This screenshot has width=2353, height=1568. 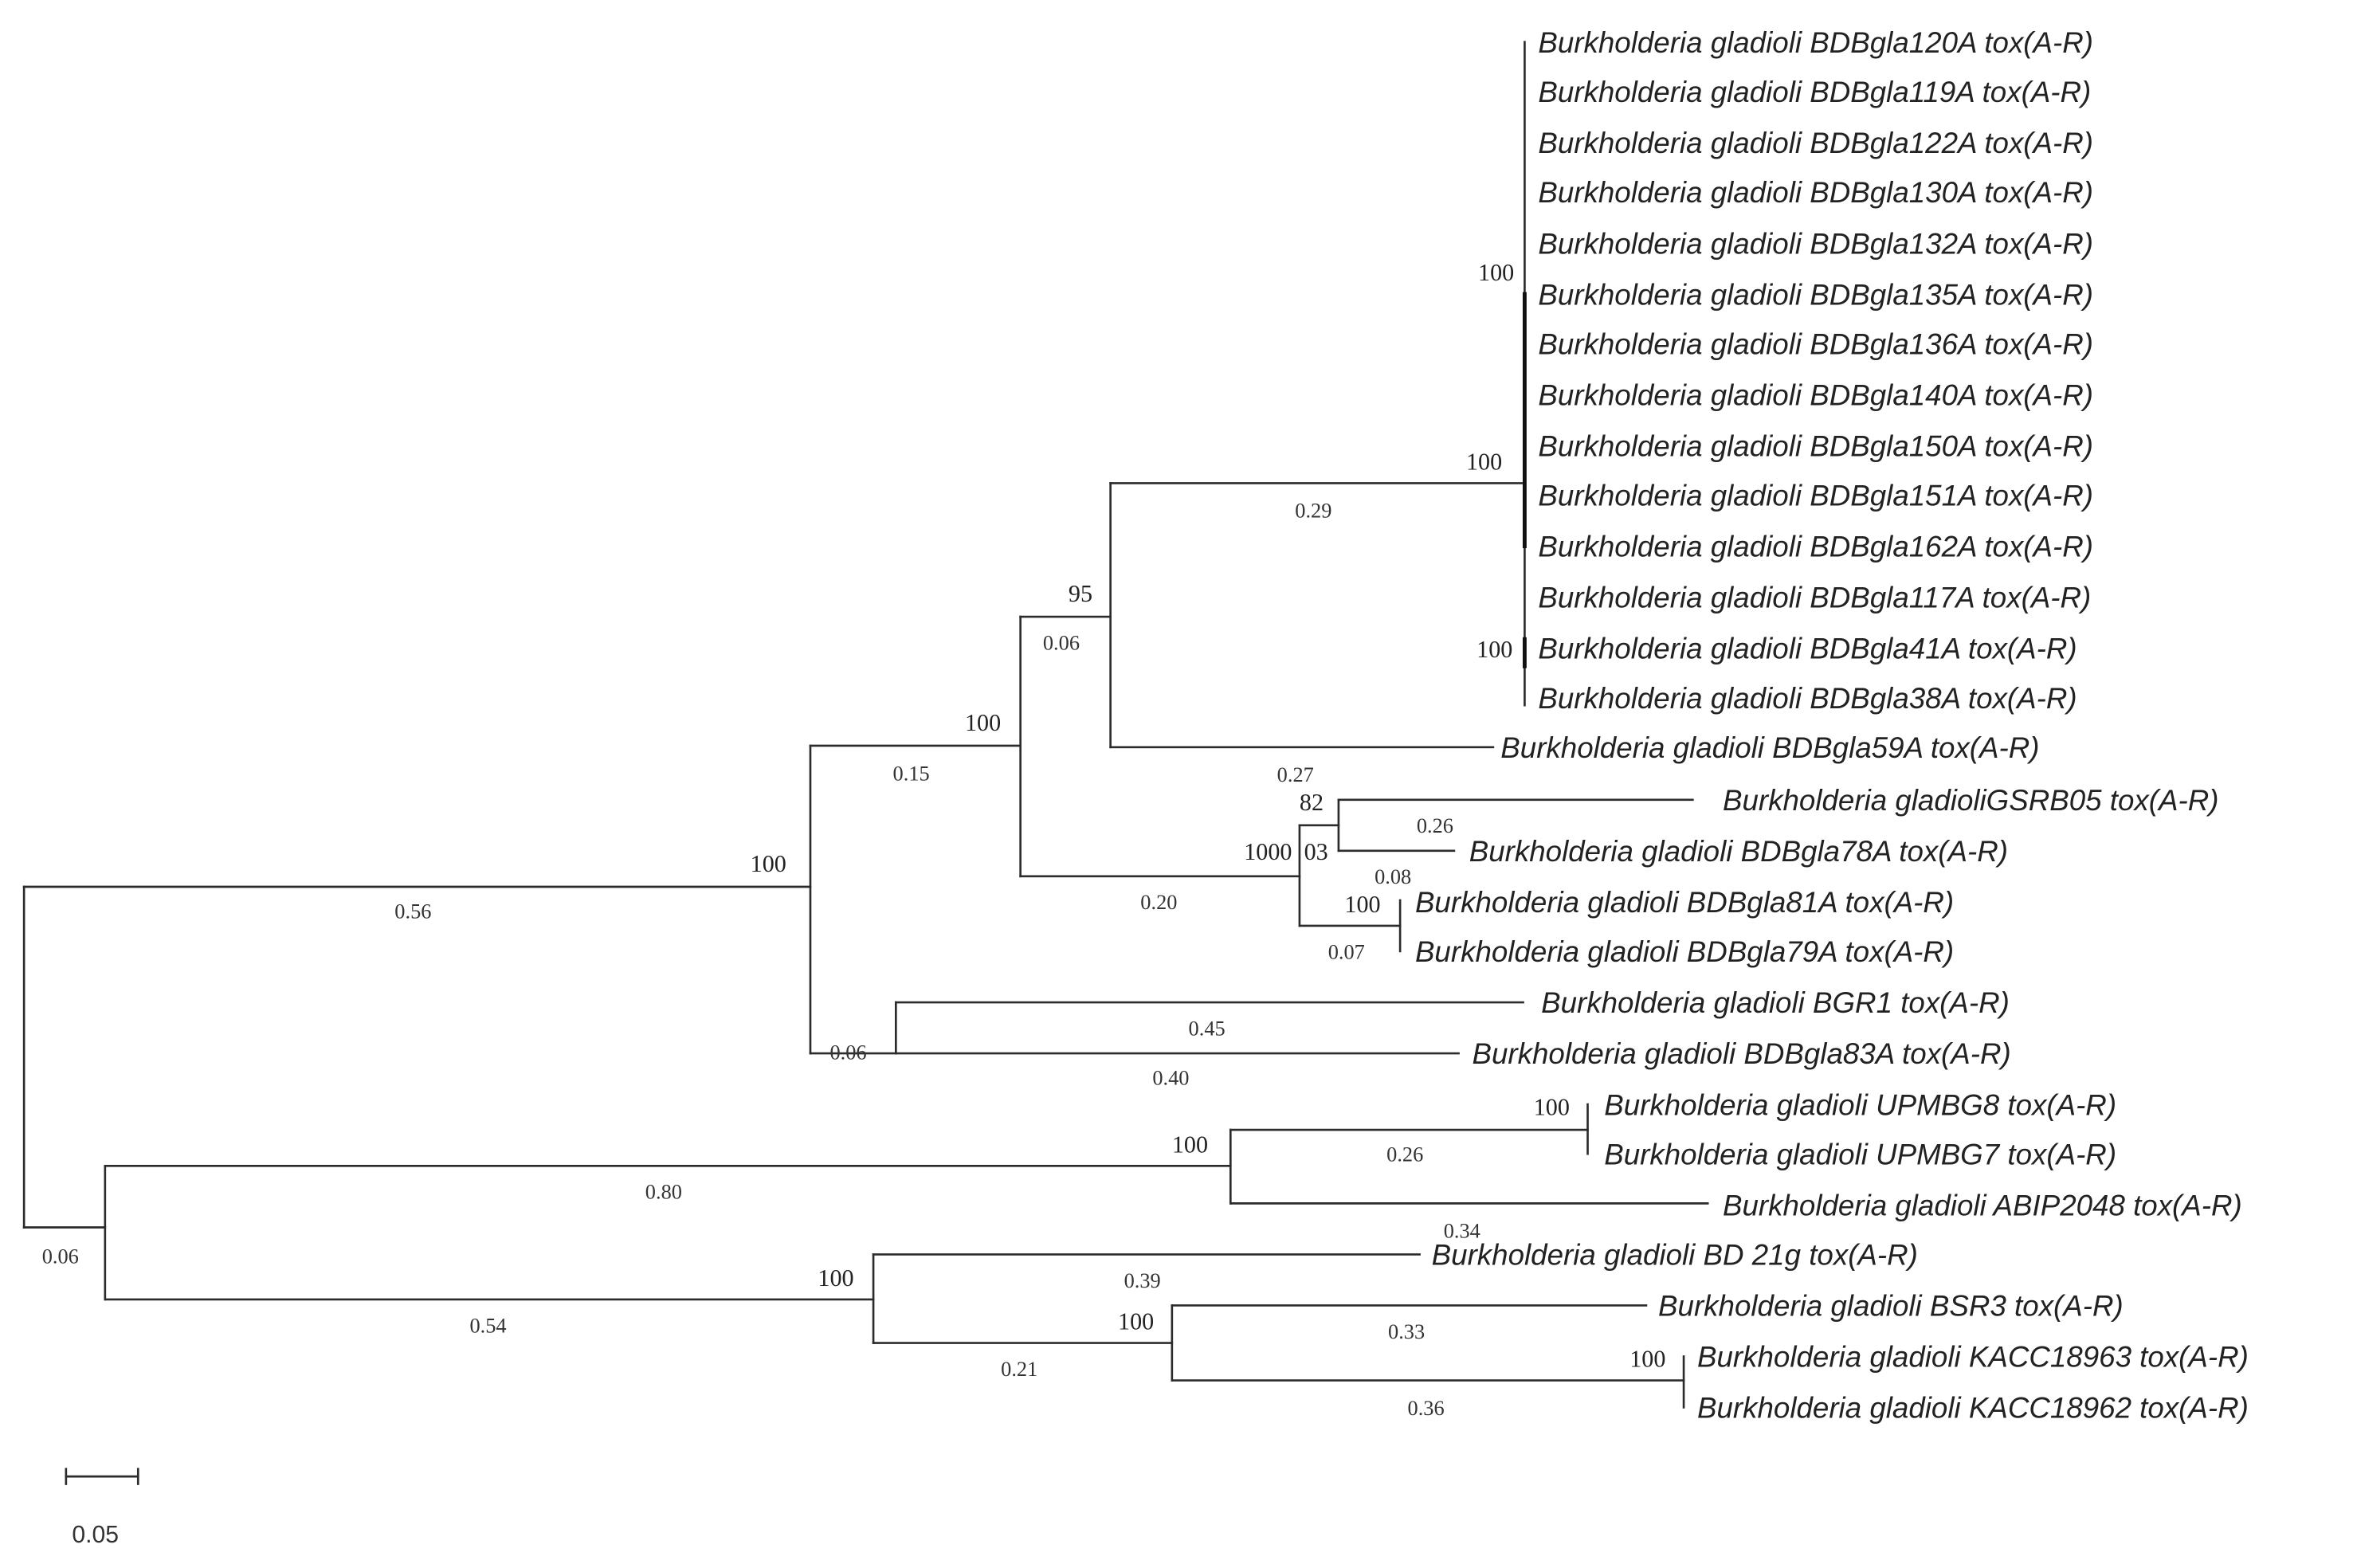 I want to click on branch-length-value: 0.07, so click(x=1346, y=951).